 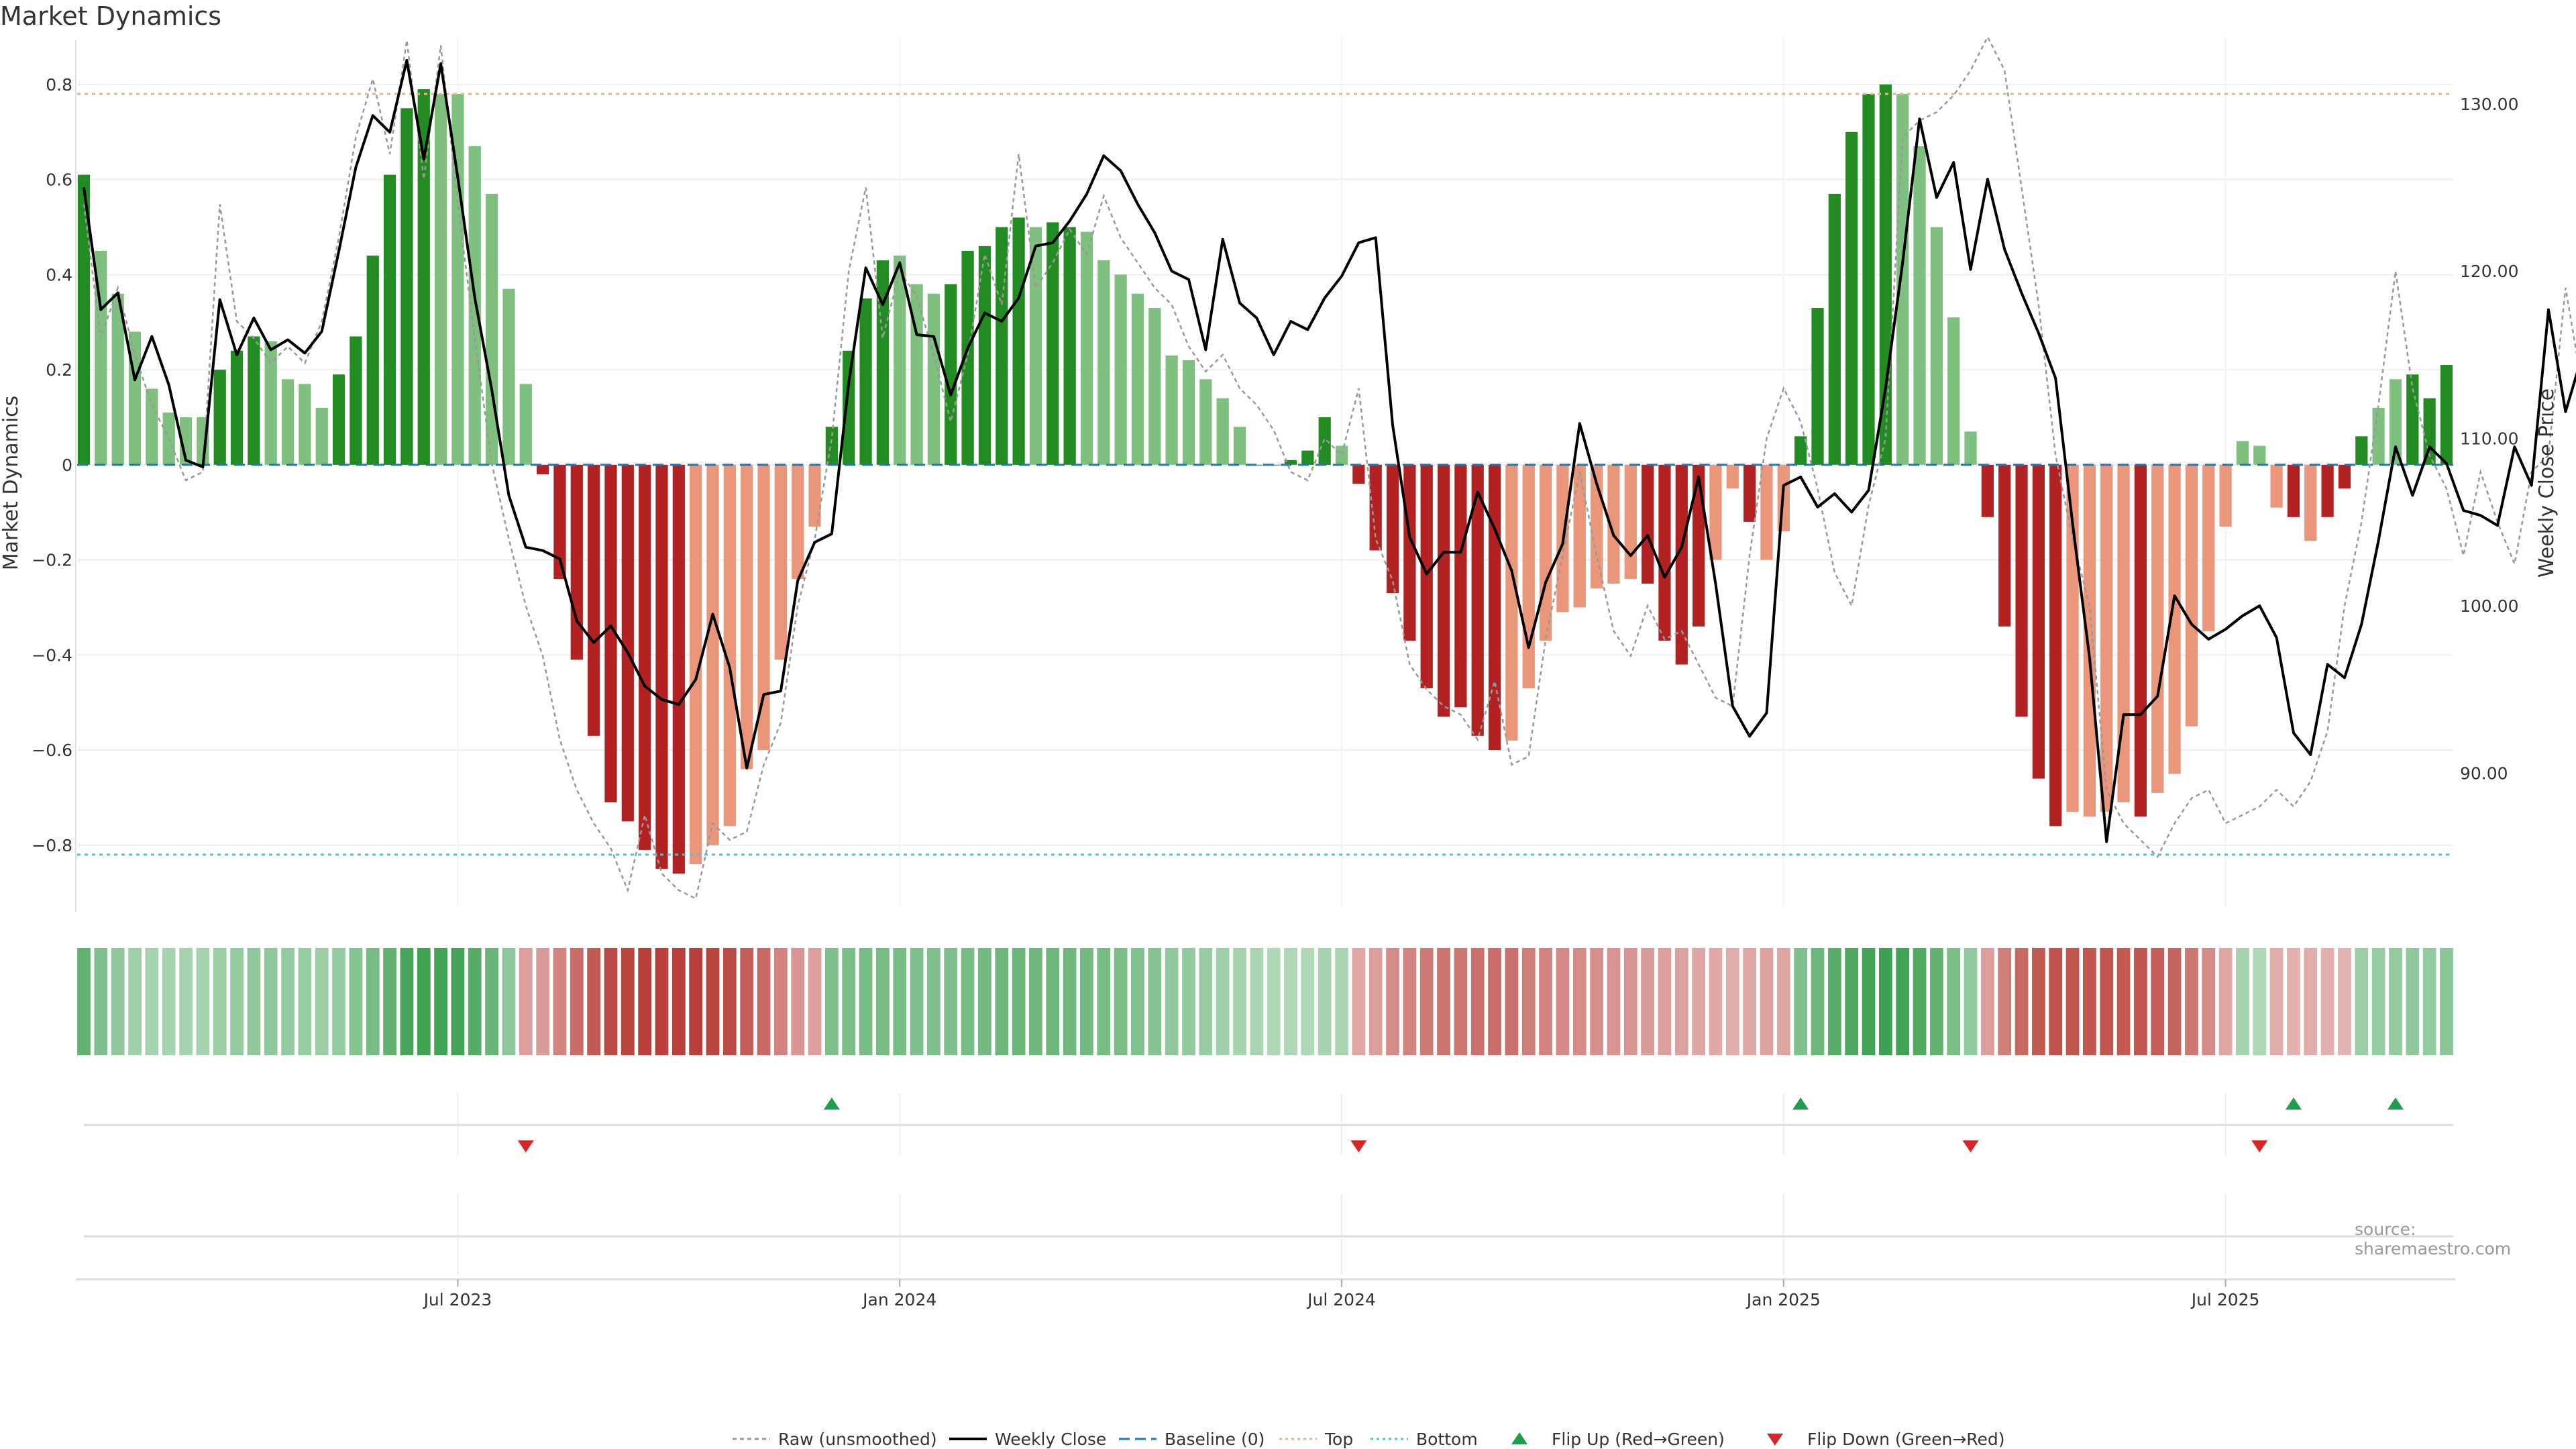 What do you see at coordinates (59, 370) in the screenshot?
I see `y-tick-label-3: 0.2` at bounding box center [59, 370].